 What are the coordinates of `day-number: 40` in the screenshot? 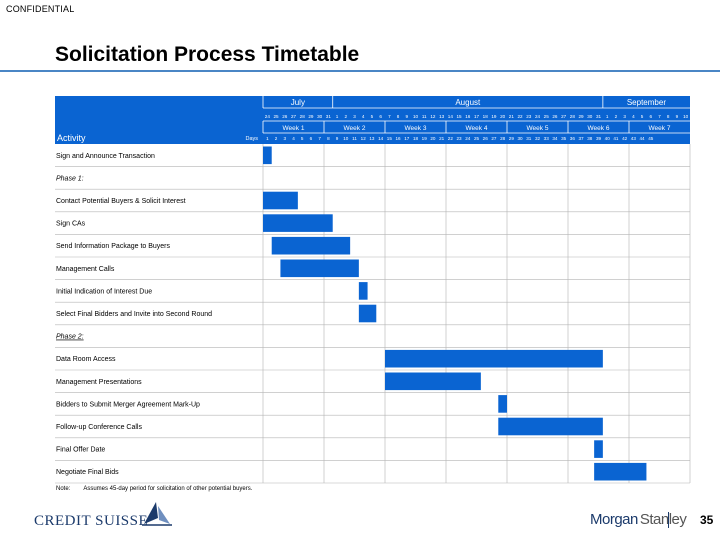 It's located at (608, 138).